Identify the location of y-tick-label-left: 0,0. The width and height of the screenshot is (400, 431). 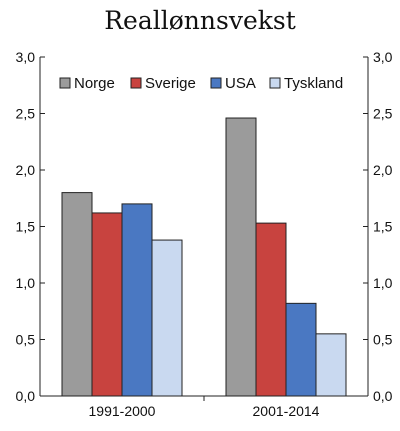
(26, 396).